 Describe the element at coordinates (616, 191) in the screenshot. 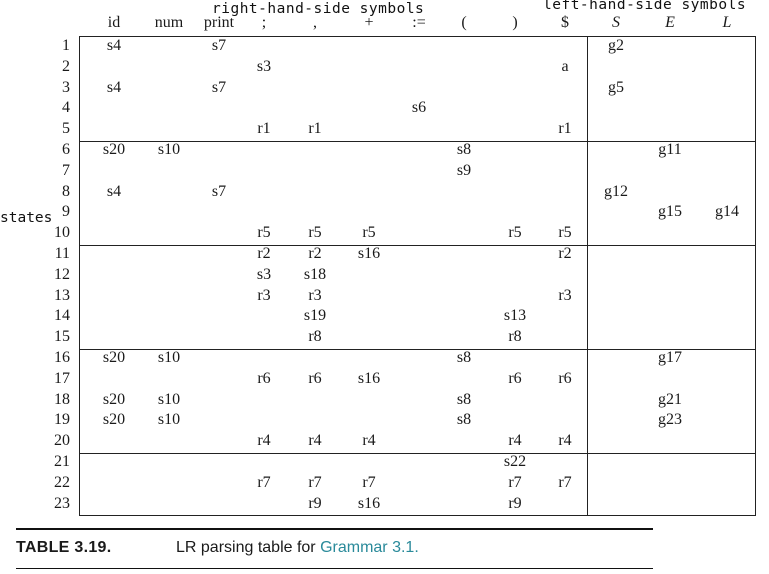

I see `table-cell: g12` at that location.